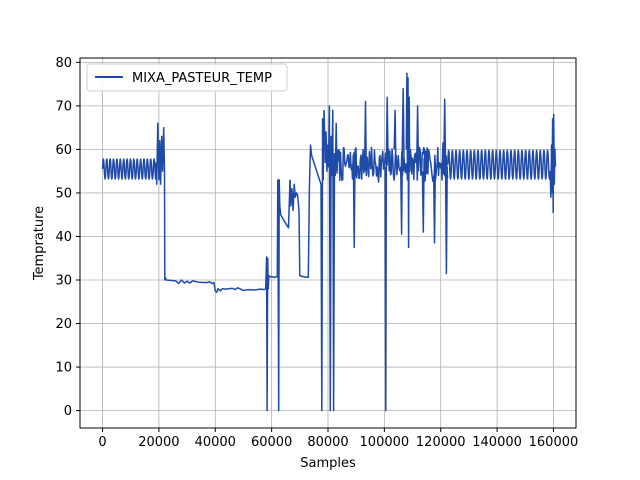 The image size is (640, 480). What do you see at coordinates (327, 442) in the screenshot?
I see `x-tick-label: 80000` at bounding box center [327, 442].